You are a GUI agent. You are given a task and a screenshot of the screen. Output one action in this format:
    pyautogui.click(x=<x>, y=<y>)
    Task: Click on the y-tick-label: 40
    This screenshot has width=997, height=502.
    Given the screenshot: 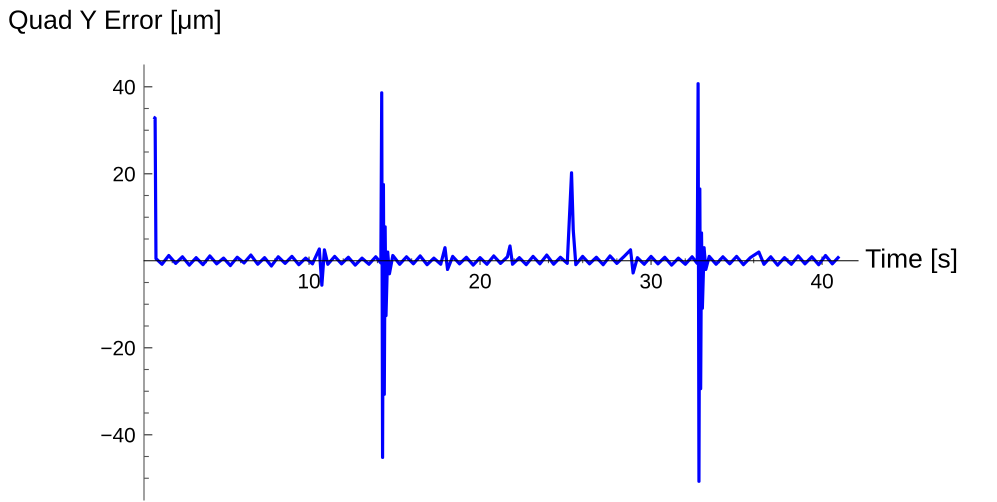 What is the action you would take?
    pyautogui.click(x=123, y=87)
    